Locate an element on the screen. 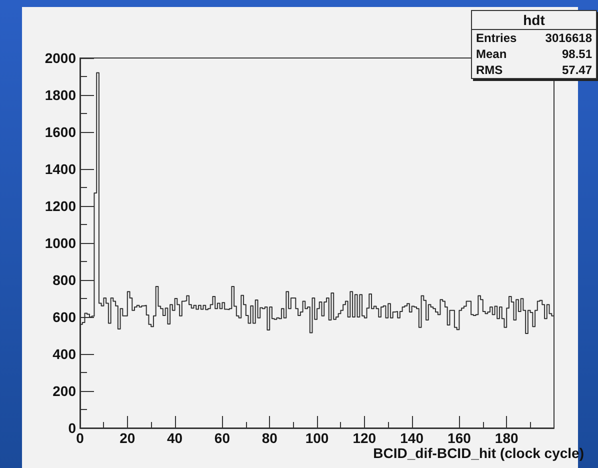 The height and width of the screenshot is (468, 598). x-tick-label: 60 is located at coordinates (222, 438).